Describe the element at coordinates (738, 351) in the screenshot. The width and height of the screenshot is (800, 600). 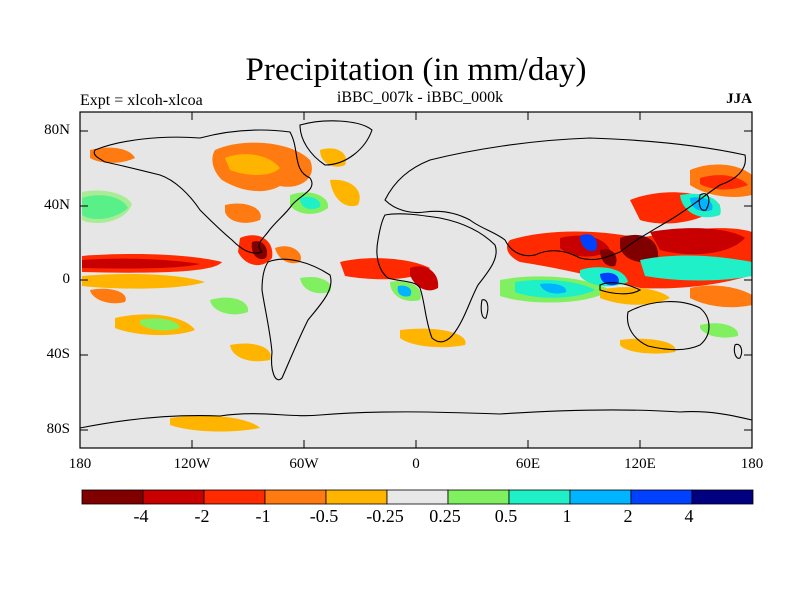
I see `new-zealand-coast` at that location.